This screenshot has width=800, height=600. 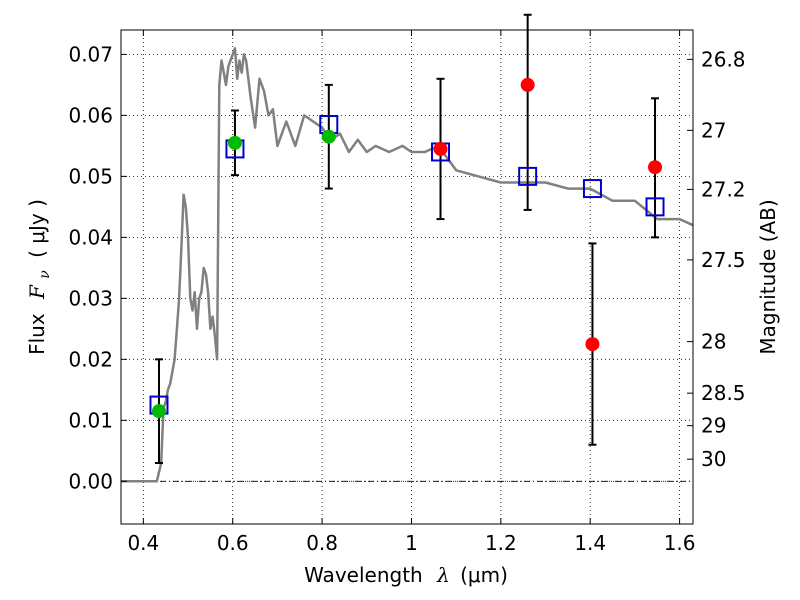 What do you see at coordinates (90, 237) in the screenshot?
I see `y-tick-label: 0.04` at bounding box center [90, 237].